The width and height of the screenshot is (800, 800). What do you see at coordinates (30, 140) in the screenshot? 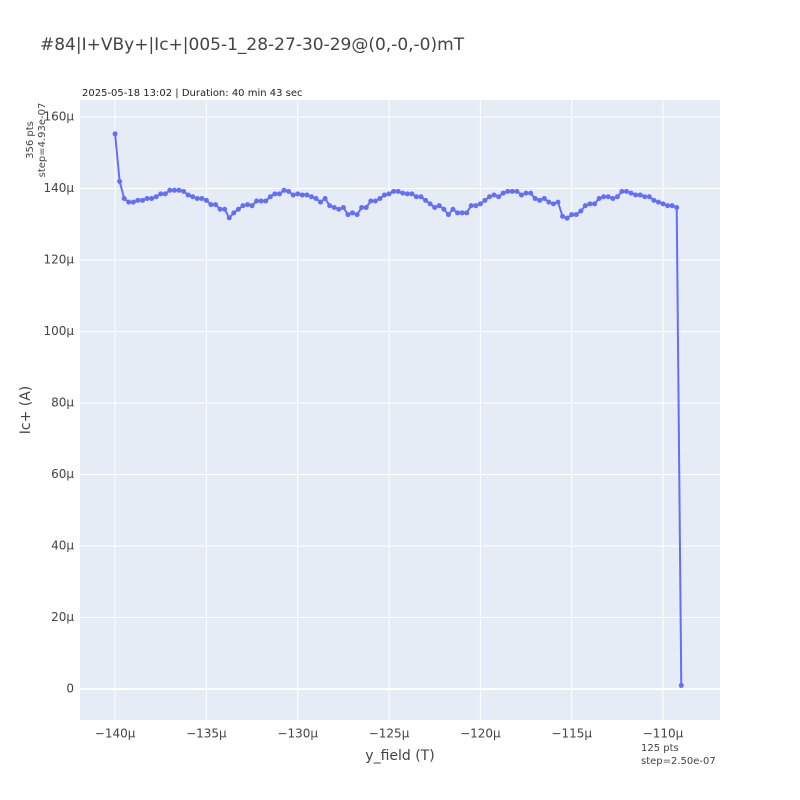
I see `y-annotation: 356 pts` at bounding box center [30, 140].